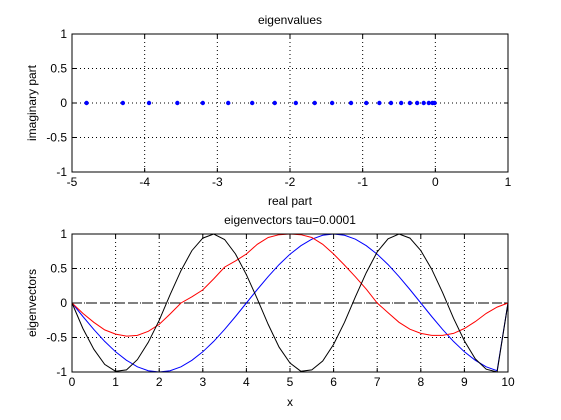  I want to click on eigenvalues-ytick-label: 1, so click(63, 34).